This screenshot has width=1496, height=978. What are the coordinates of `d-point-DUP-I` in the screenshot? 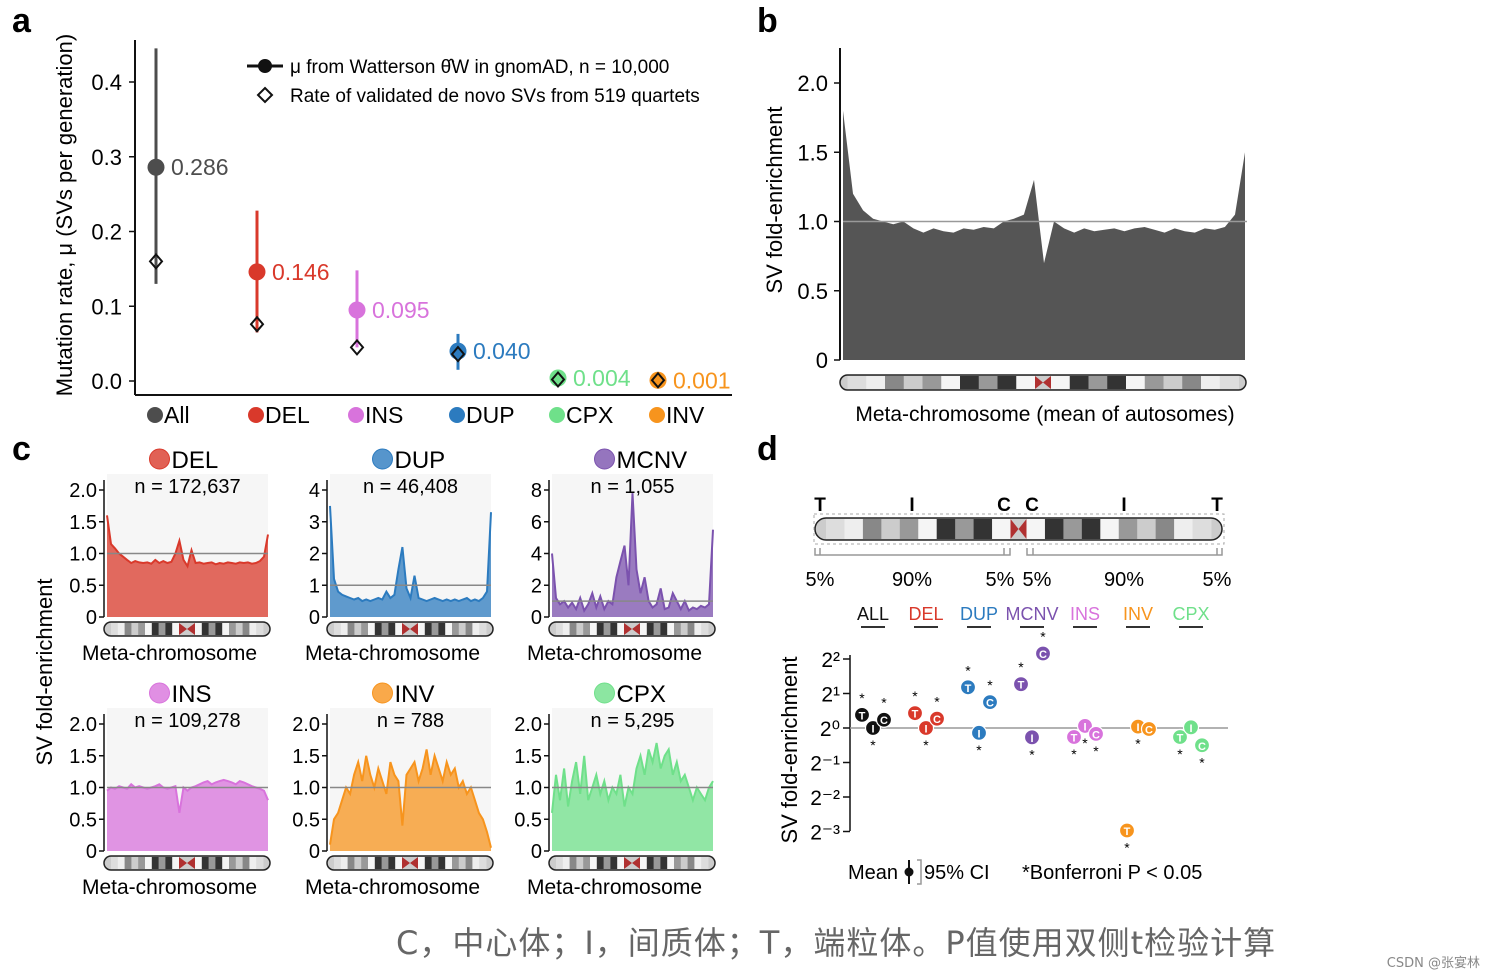 It's located at (979, 732).